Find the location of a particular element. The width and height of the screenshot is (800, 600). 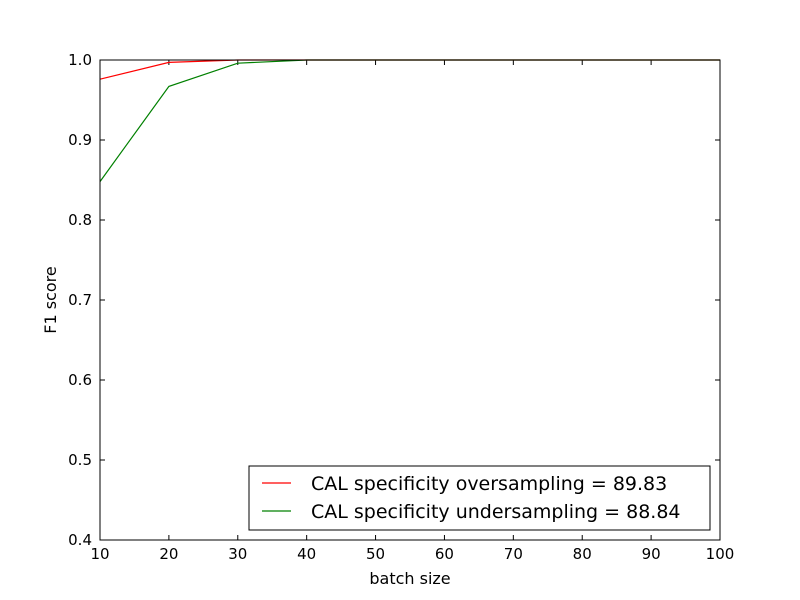

x-tick-label: 100 is located at coordinates (720, 554).